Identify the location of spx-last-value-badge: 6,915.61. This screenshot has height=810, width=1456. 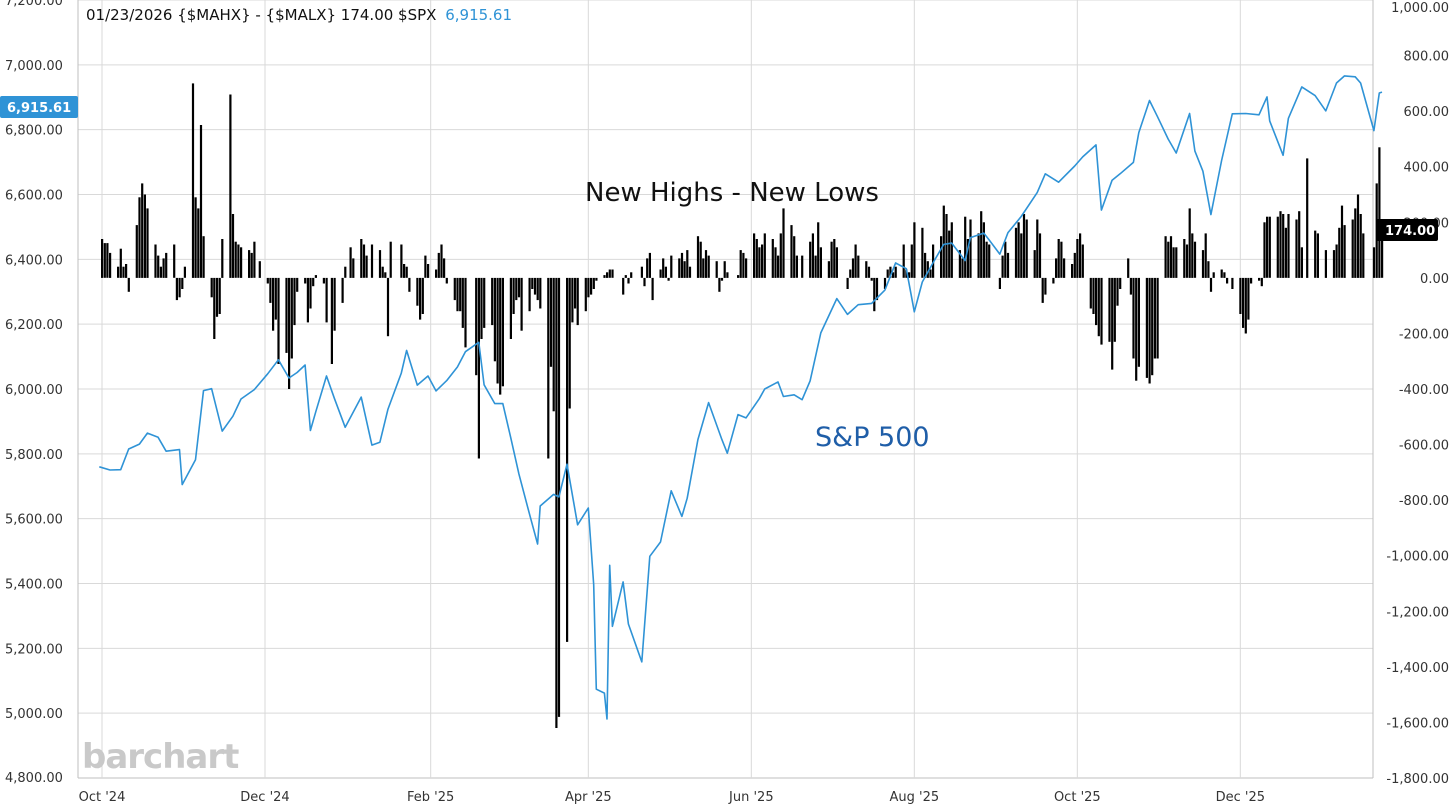
(39, 107).